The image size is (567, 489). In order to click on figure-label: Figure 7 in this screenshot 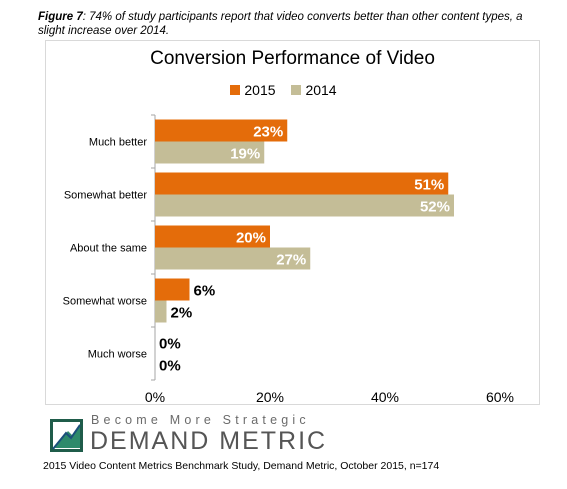, I will do `click(60, 17)`.